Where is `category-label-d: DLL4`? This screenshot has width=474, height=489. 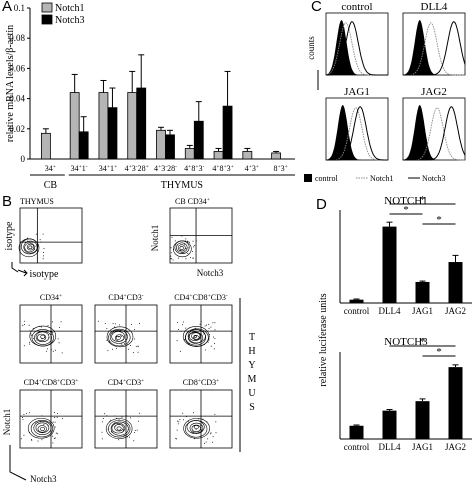
category-label-d: DLL4 is located at coordinates (390, 447).